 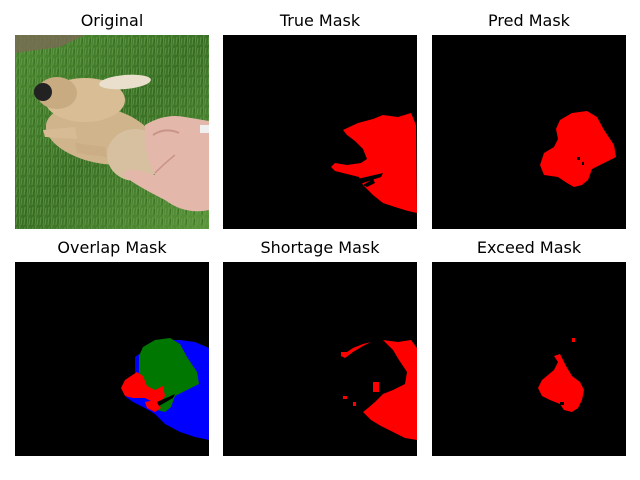 I want to click on panel-title-overlap-mask: Overlap Mask, so click(x=112, y=247).